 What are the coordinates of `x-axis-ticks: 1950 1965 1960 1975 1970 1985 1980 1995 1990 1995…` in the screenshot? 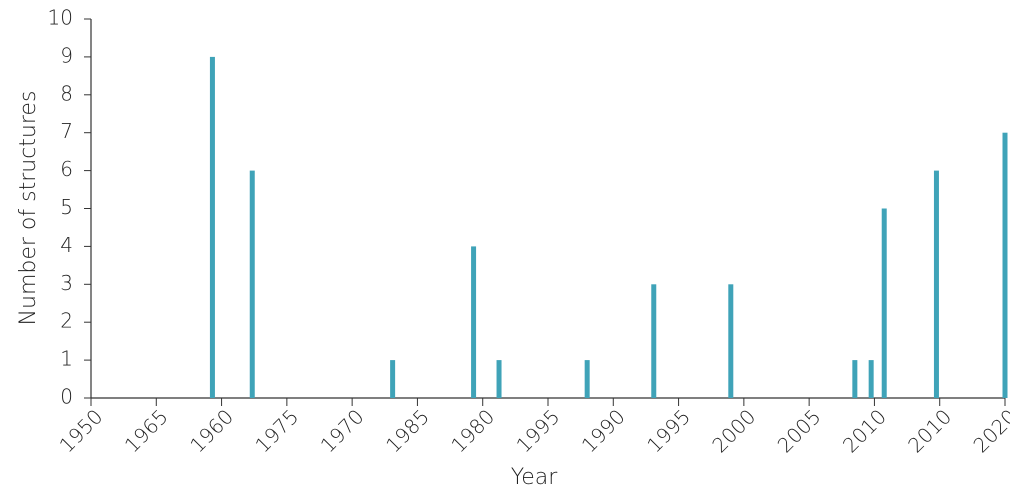 It's located at (532, 427).